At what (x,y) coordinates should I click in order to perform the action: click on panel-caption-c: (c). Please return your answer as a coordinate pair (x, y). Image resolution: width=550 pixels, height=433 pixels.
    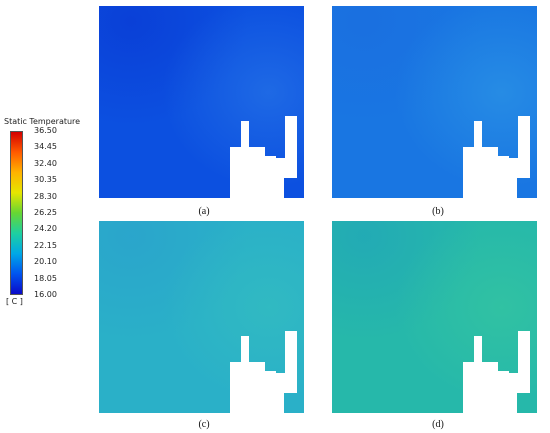
    Looking at the image, I should click on (204, 424).